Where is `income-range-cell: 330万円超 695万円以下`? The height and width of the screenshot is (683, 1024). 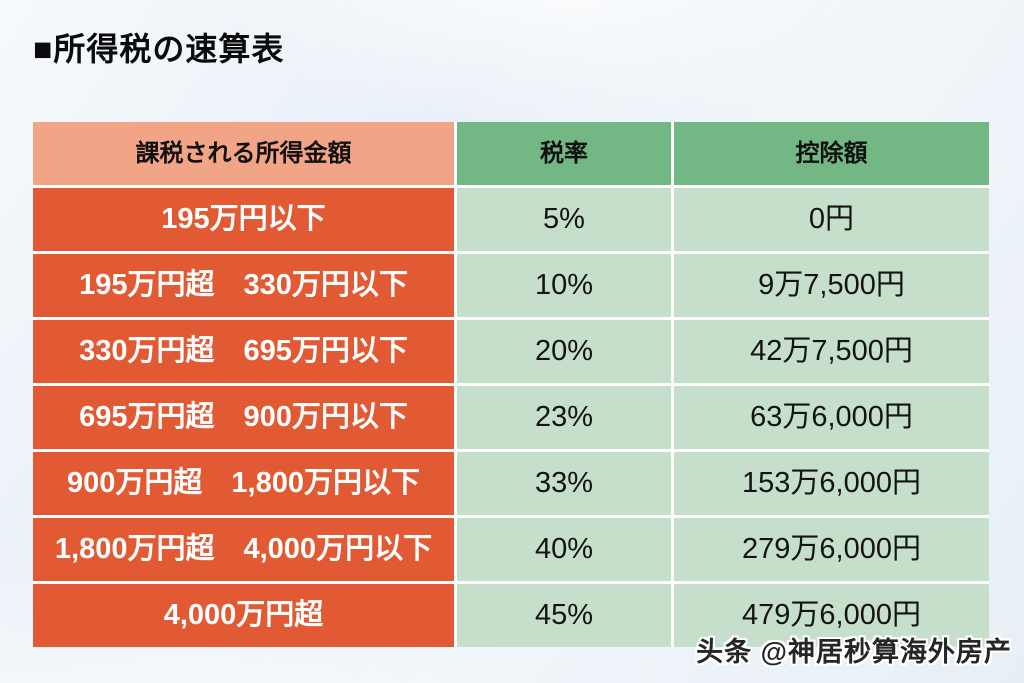
income-range-cell: 330万円超 695万円以下 is located at coordinates (243, 351).